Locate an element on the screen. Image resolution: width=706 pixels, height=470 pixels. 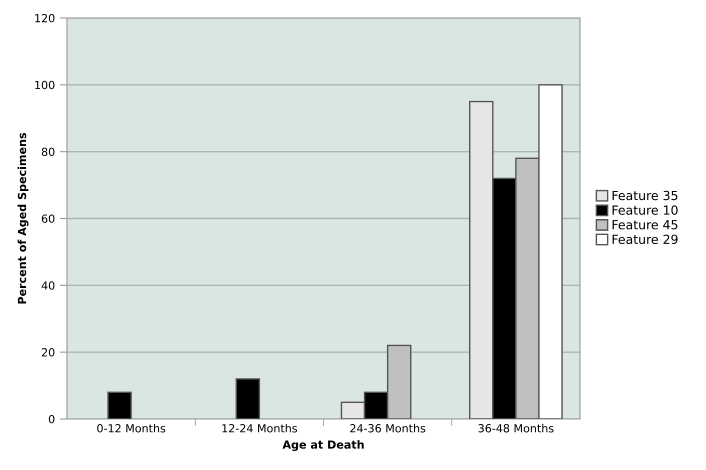
y-tick-label: 20 is located at coordinates (48, 352).